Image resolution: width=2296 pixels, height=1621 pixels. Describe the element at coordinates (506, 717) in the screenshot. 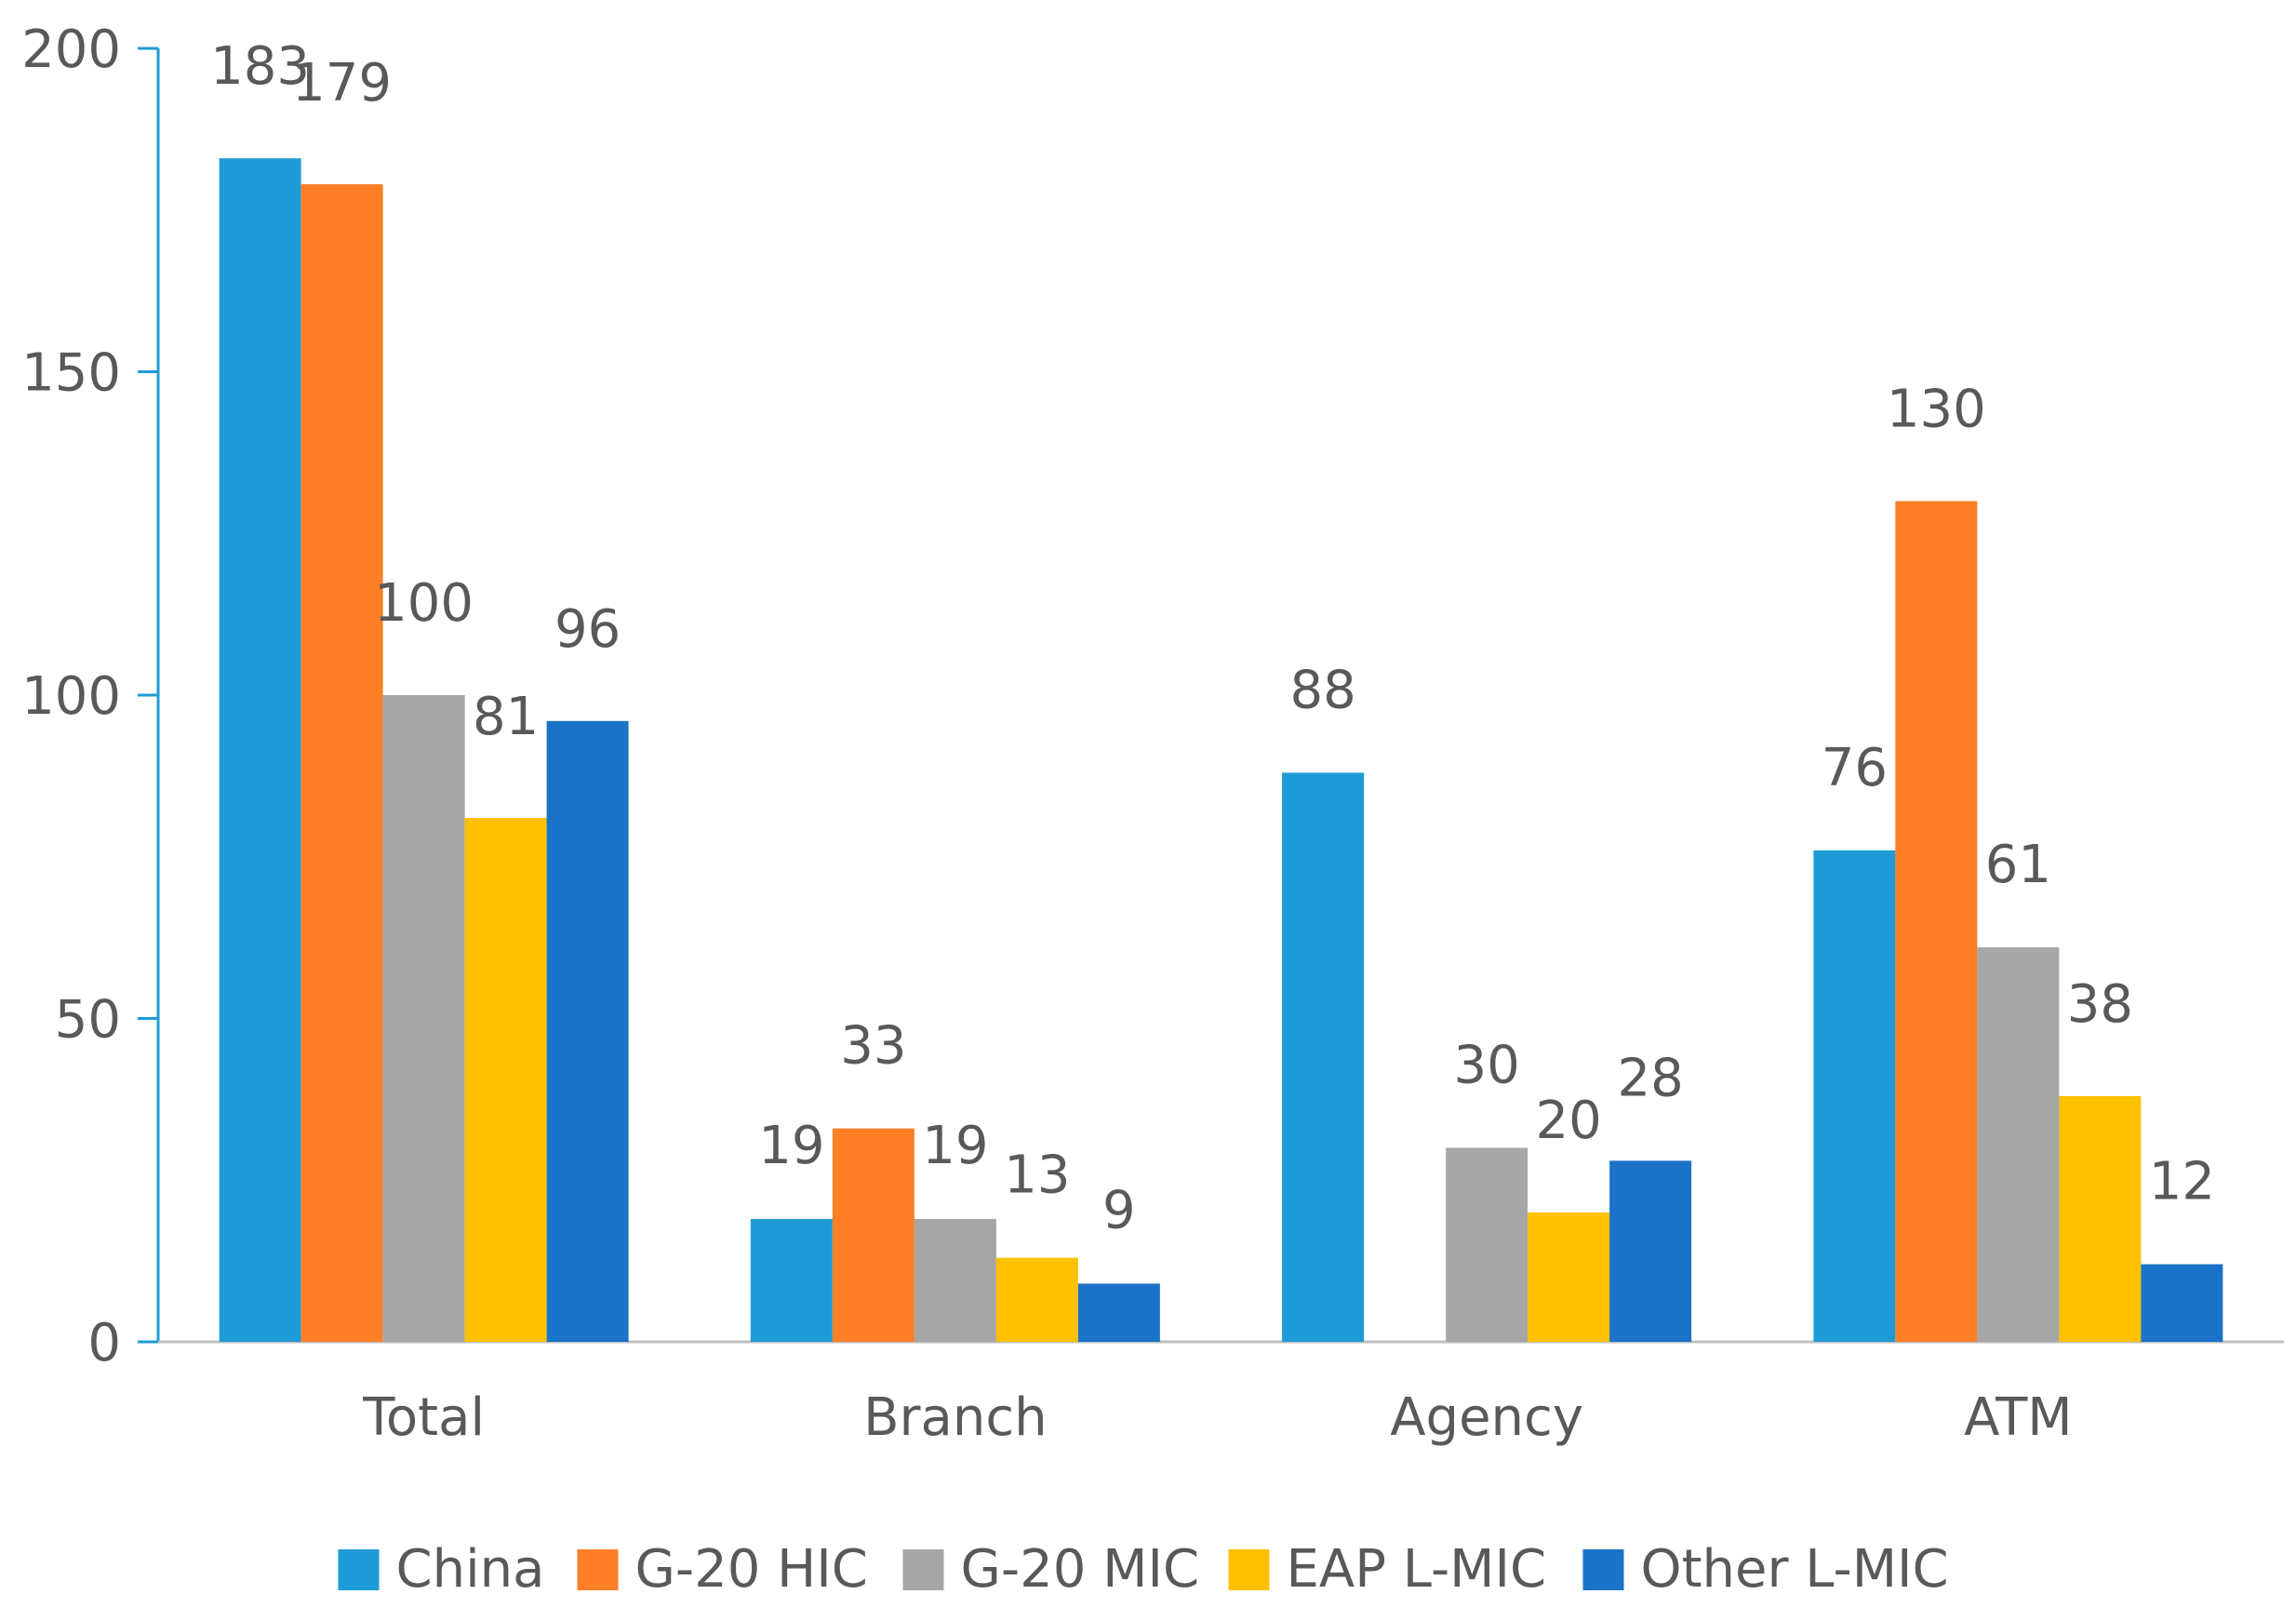

I see `data-label: 81` at that location.